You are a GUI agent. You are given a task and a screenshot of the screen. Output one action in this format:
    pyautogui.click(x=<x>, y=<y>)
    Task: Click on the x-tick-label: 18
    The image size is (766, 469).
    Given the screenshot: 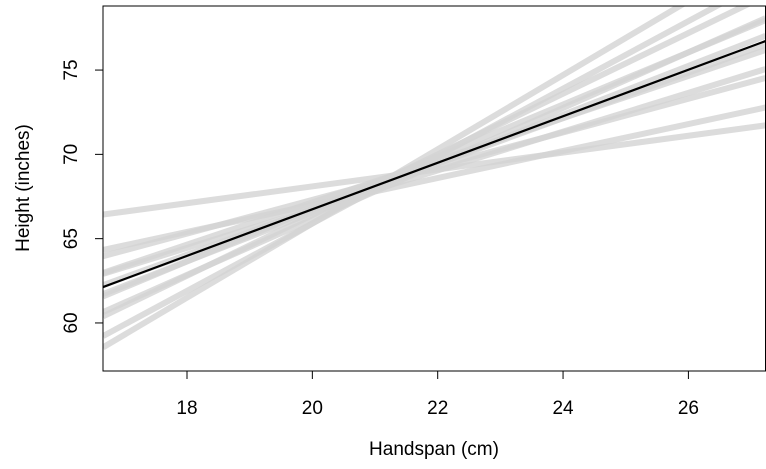 What is the action you would take?
    pyautogui.click(x=186, y=408)
    